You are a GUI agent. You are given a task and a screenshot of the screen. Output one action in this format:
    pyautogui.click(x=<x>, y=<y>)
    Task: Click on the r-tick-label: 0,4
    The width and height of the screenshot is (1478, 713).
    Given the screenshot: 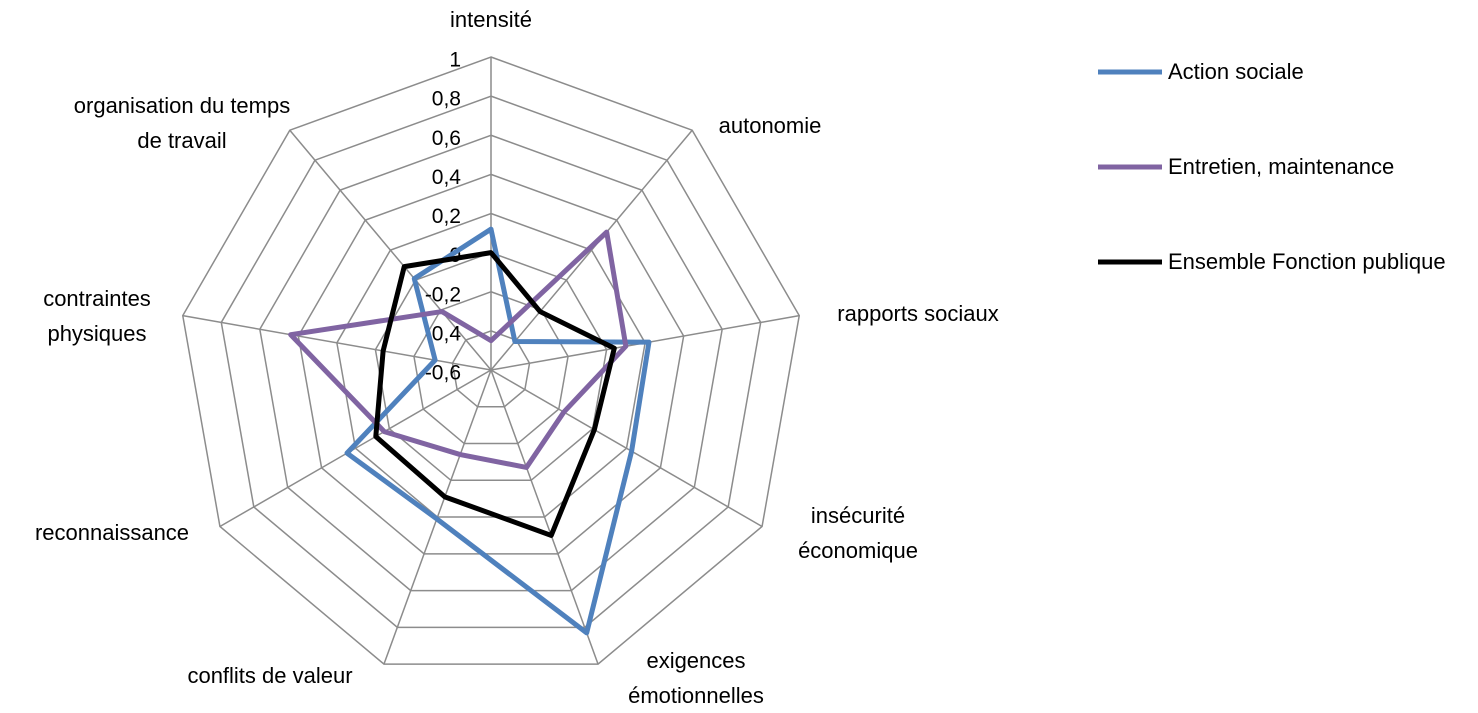 What is the action you would take?
    pyautogui.click(x=447, y=177)
    